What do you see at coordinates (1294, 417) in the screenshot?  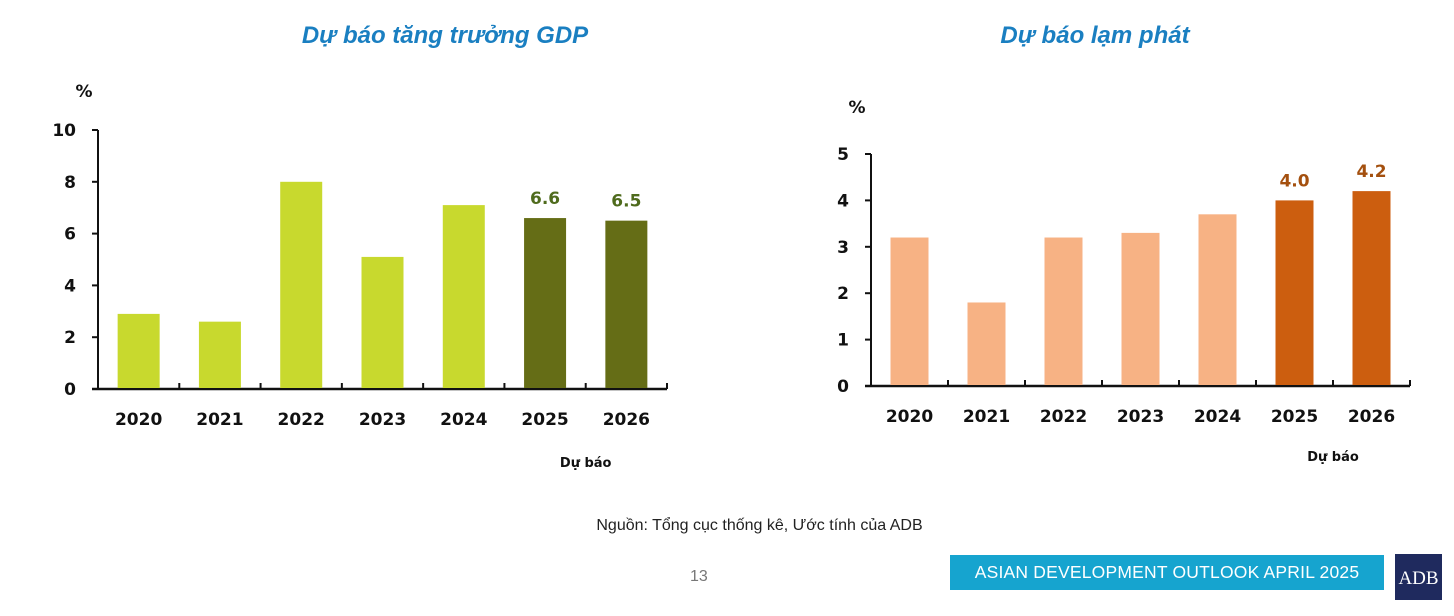 I see `inflation-x-tick-label: 2025` at bounding box center [1294, 417].